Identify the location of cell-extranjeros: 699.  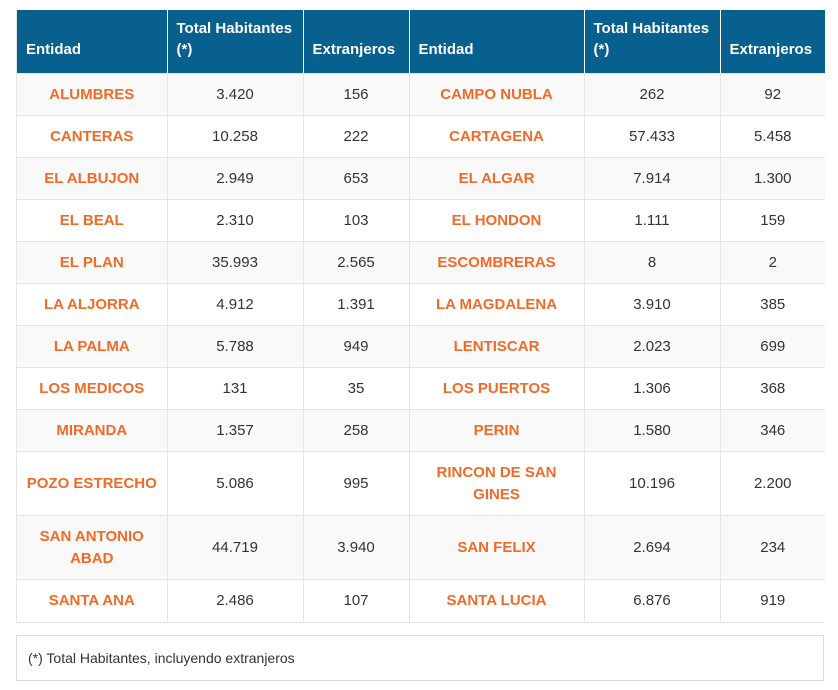
(772, 346).